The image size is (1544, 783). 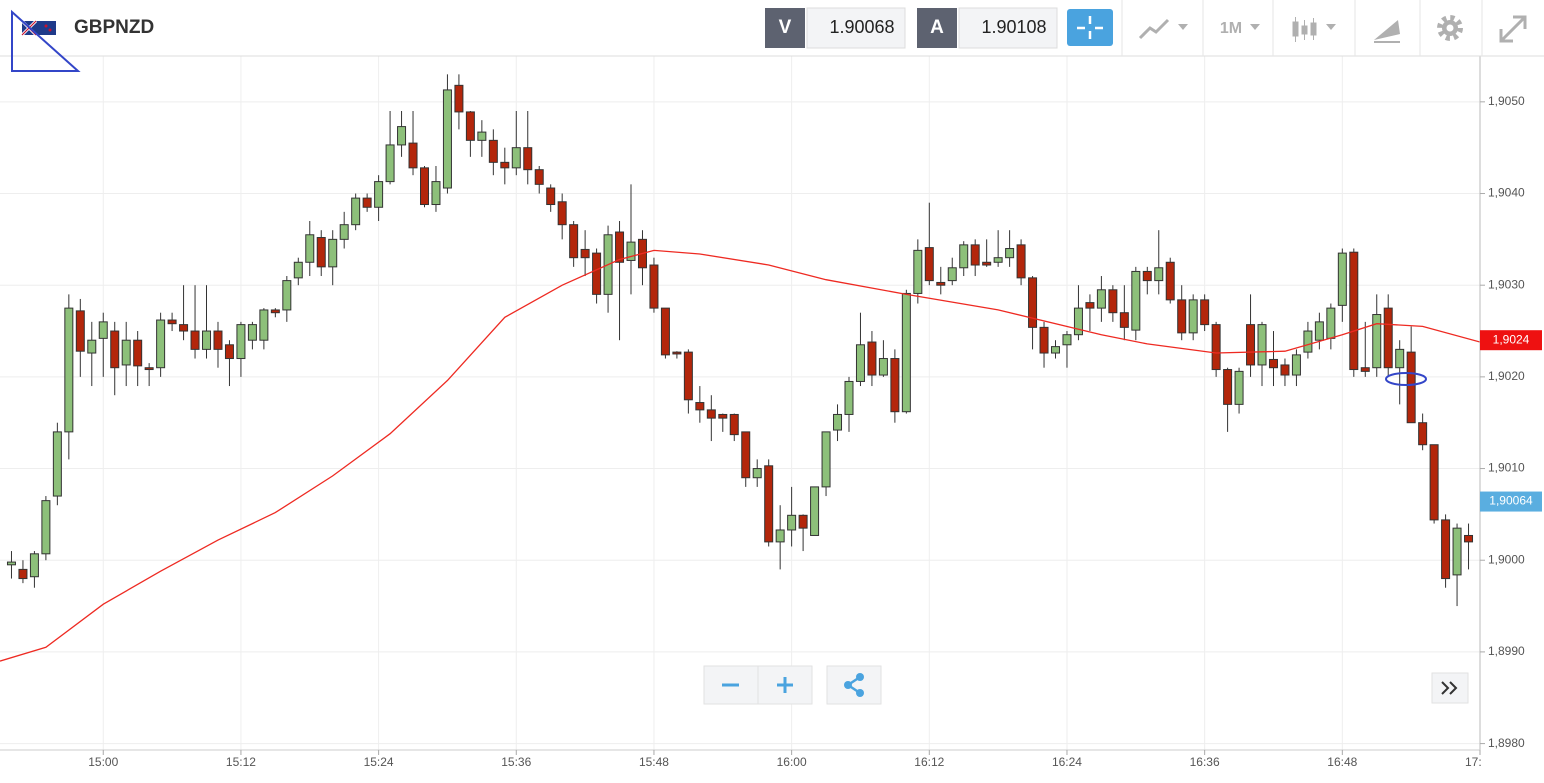 I want to click on y-tick-label: 1,9020, so click(x=1506, y=376).